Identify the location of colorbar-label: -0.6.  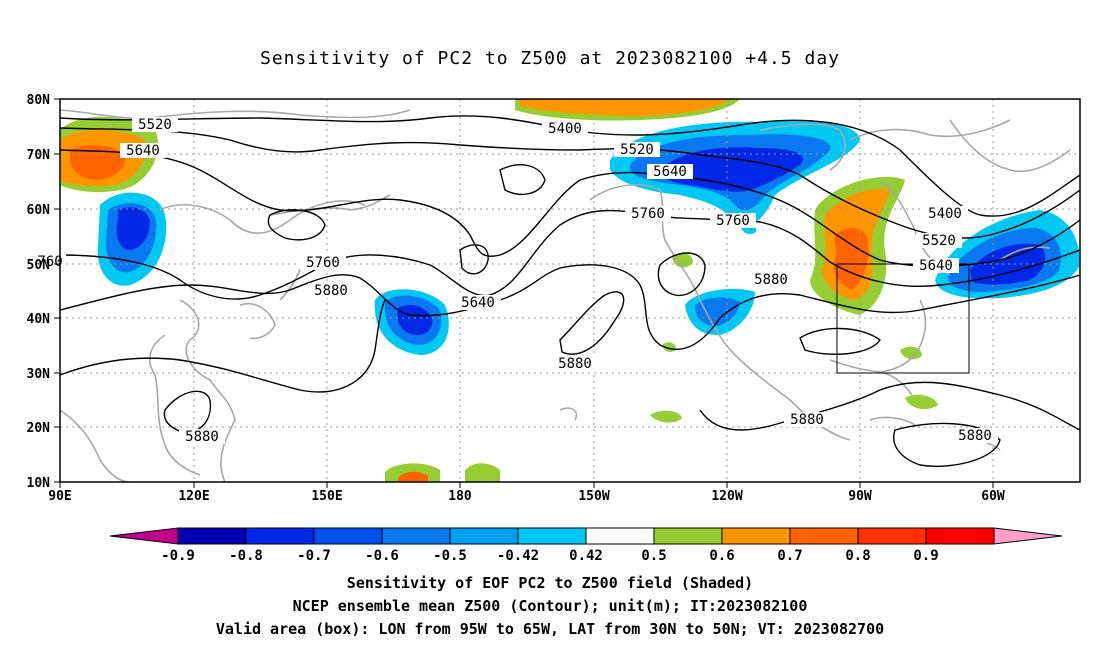
(382, 556).